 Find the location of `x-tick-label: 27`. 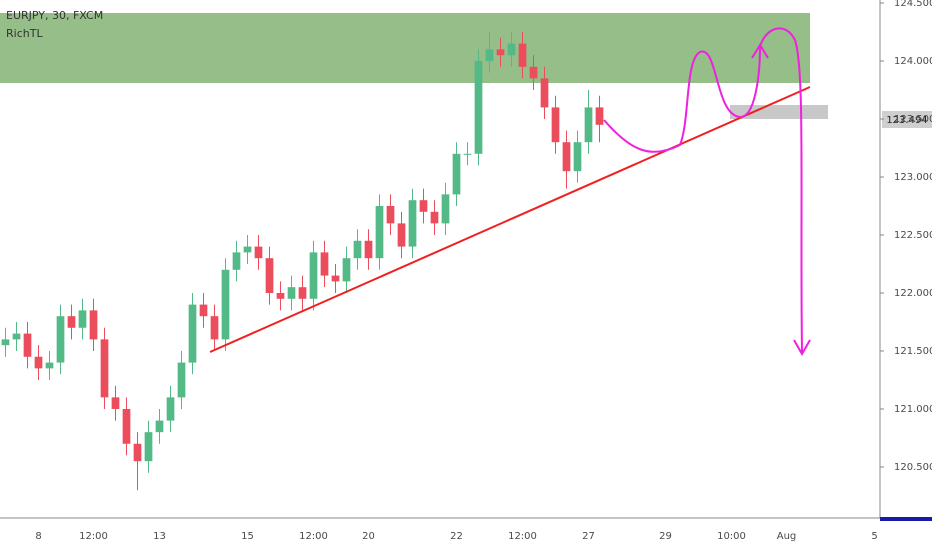

x-tick-label: 27 is located at coordinates (588, 536).